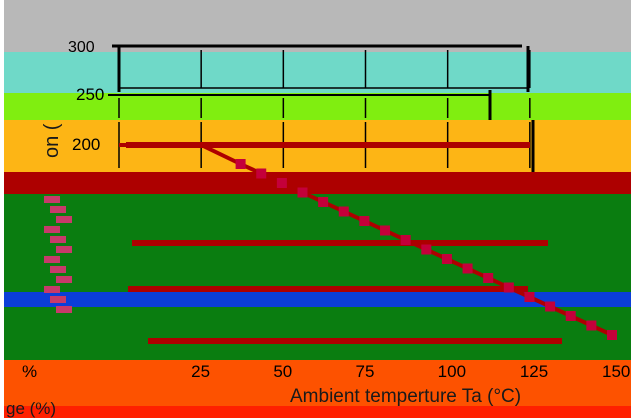 The width and height of the screenshot is (631, 418). I want to click on x-tick-label: 25, so click(200, 371).